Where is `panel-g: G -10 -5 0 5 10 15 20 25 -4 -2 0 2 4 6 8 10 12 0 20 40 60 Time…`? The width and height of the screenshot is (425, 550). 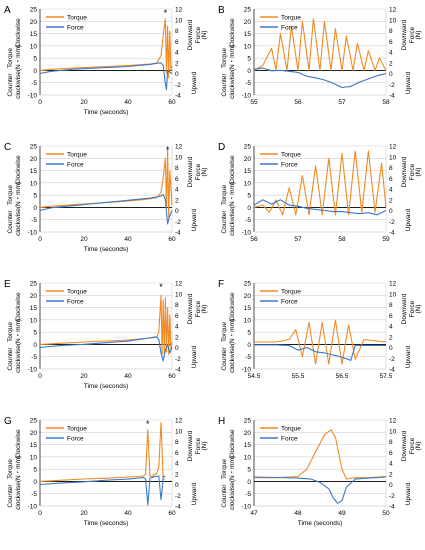
panel-g: G -10 -5 0 5 10 15 20 25 -4 -2 0 2 4 6 8 10 12 0 20 40 60 Time… is located at coordinates (106, 471).